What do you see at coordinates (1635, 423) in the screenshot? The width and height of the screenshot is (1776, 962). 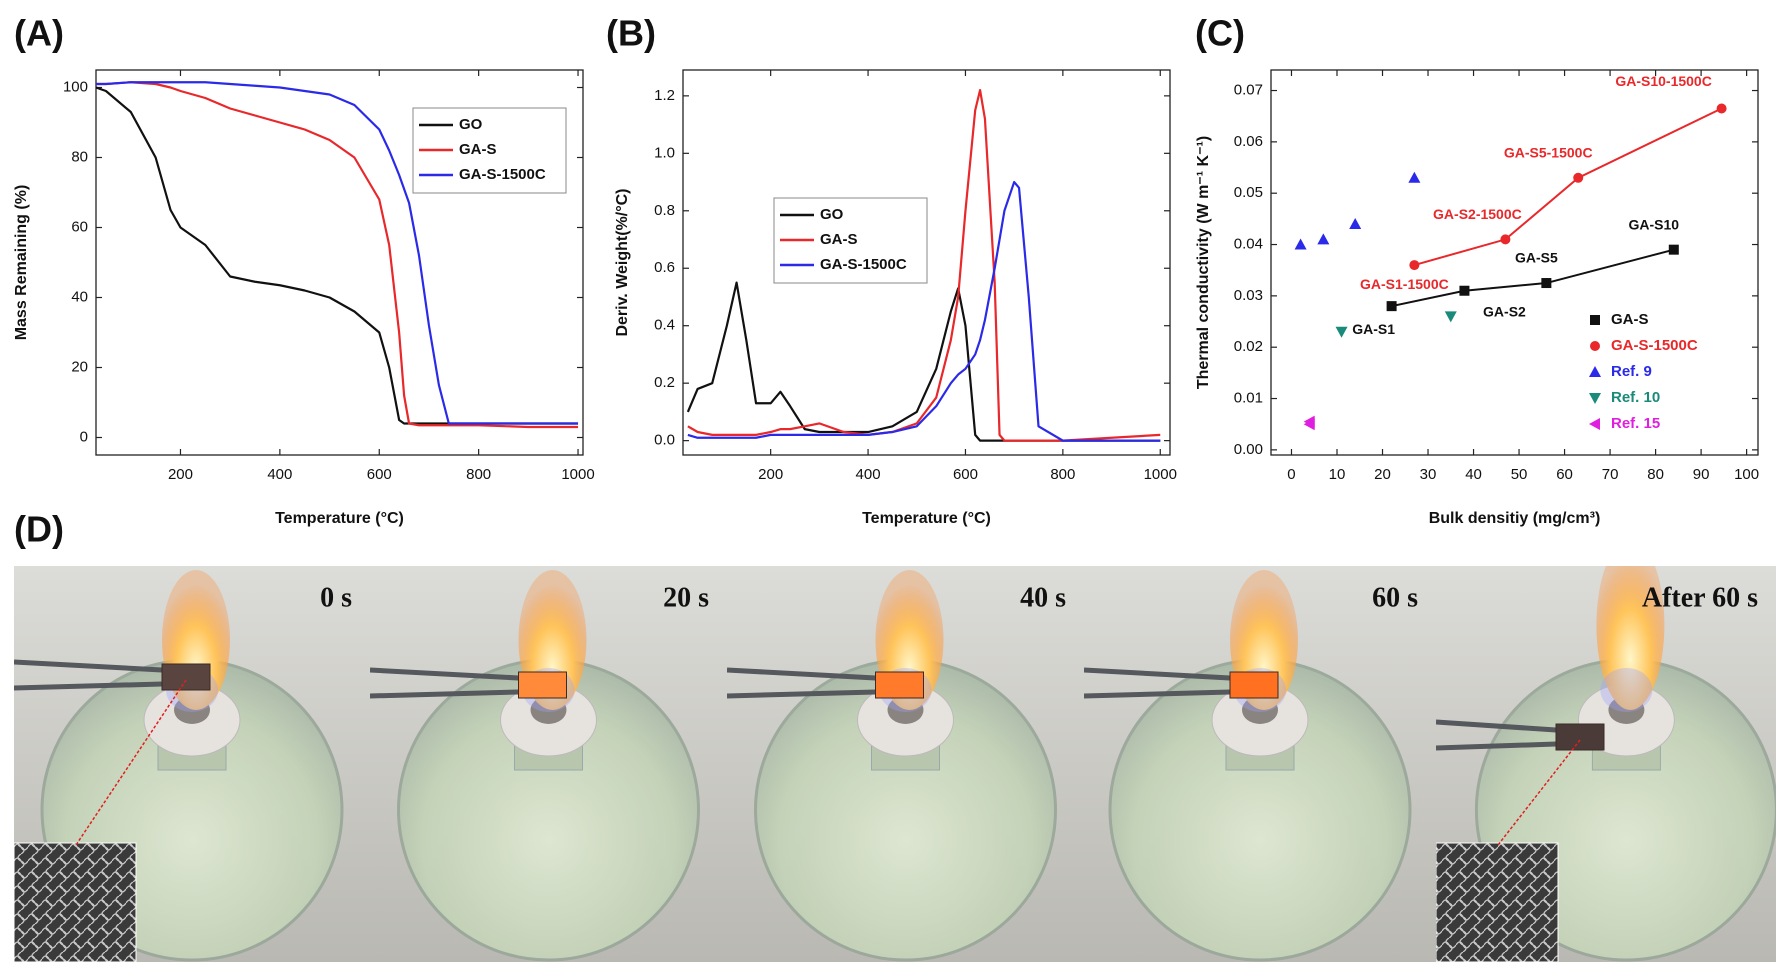 I see `legend-label: Ref. 15` at bounding box center [1635, 423].